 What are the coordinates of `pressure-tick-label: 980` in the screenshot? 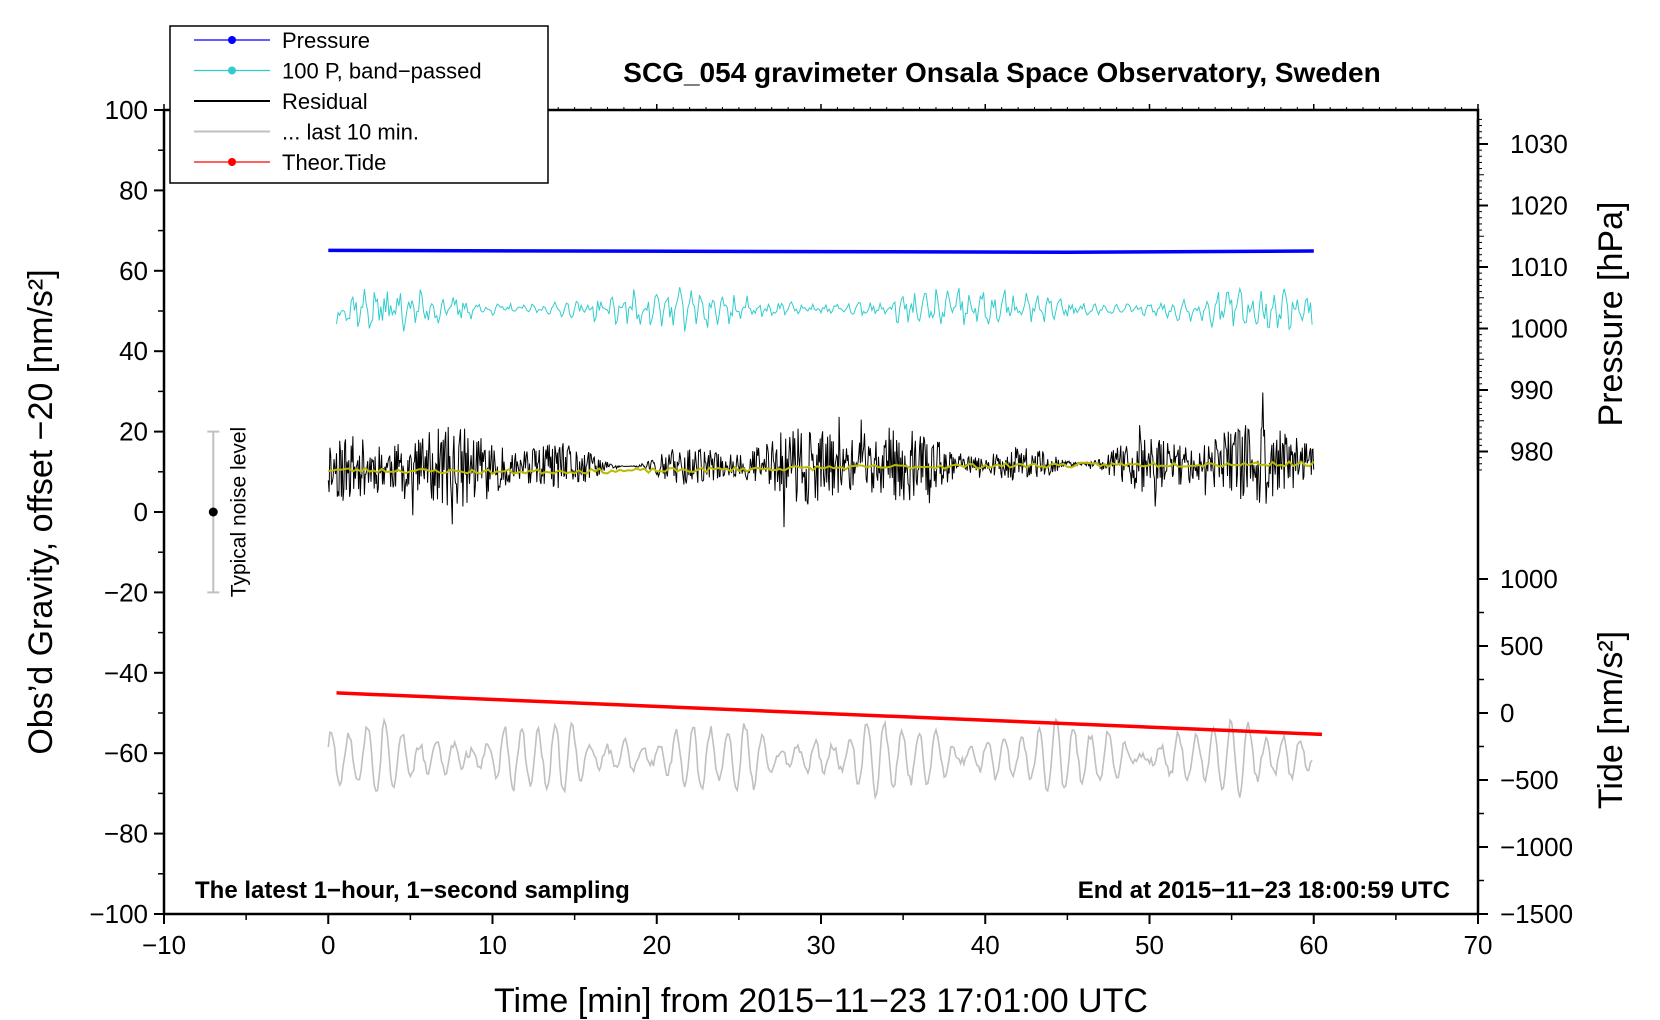 It's located at (1531, 452).